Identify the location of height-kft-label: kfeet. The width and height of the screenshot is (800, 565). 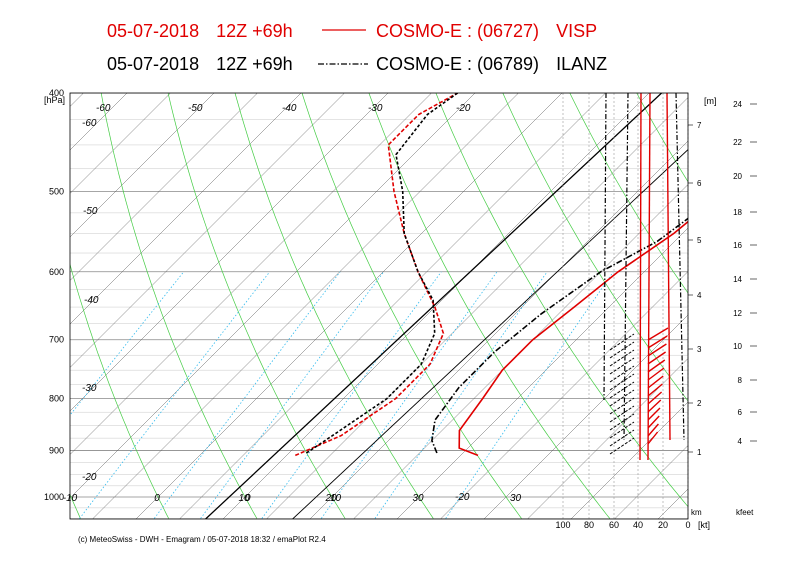
(745, 512).